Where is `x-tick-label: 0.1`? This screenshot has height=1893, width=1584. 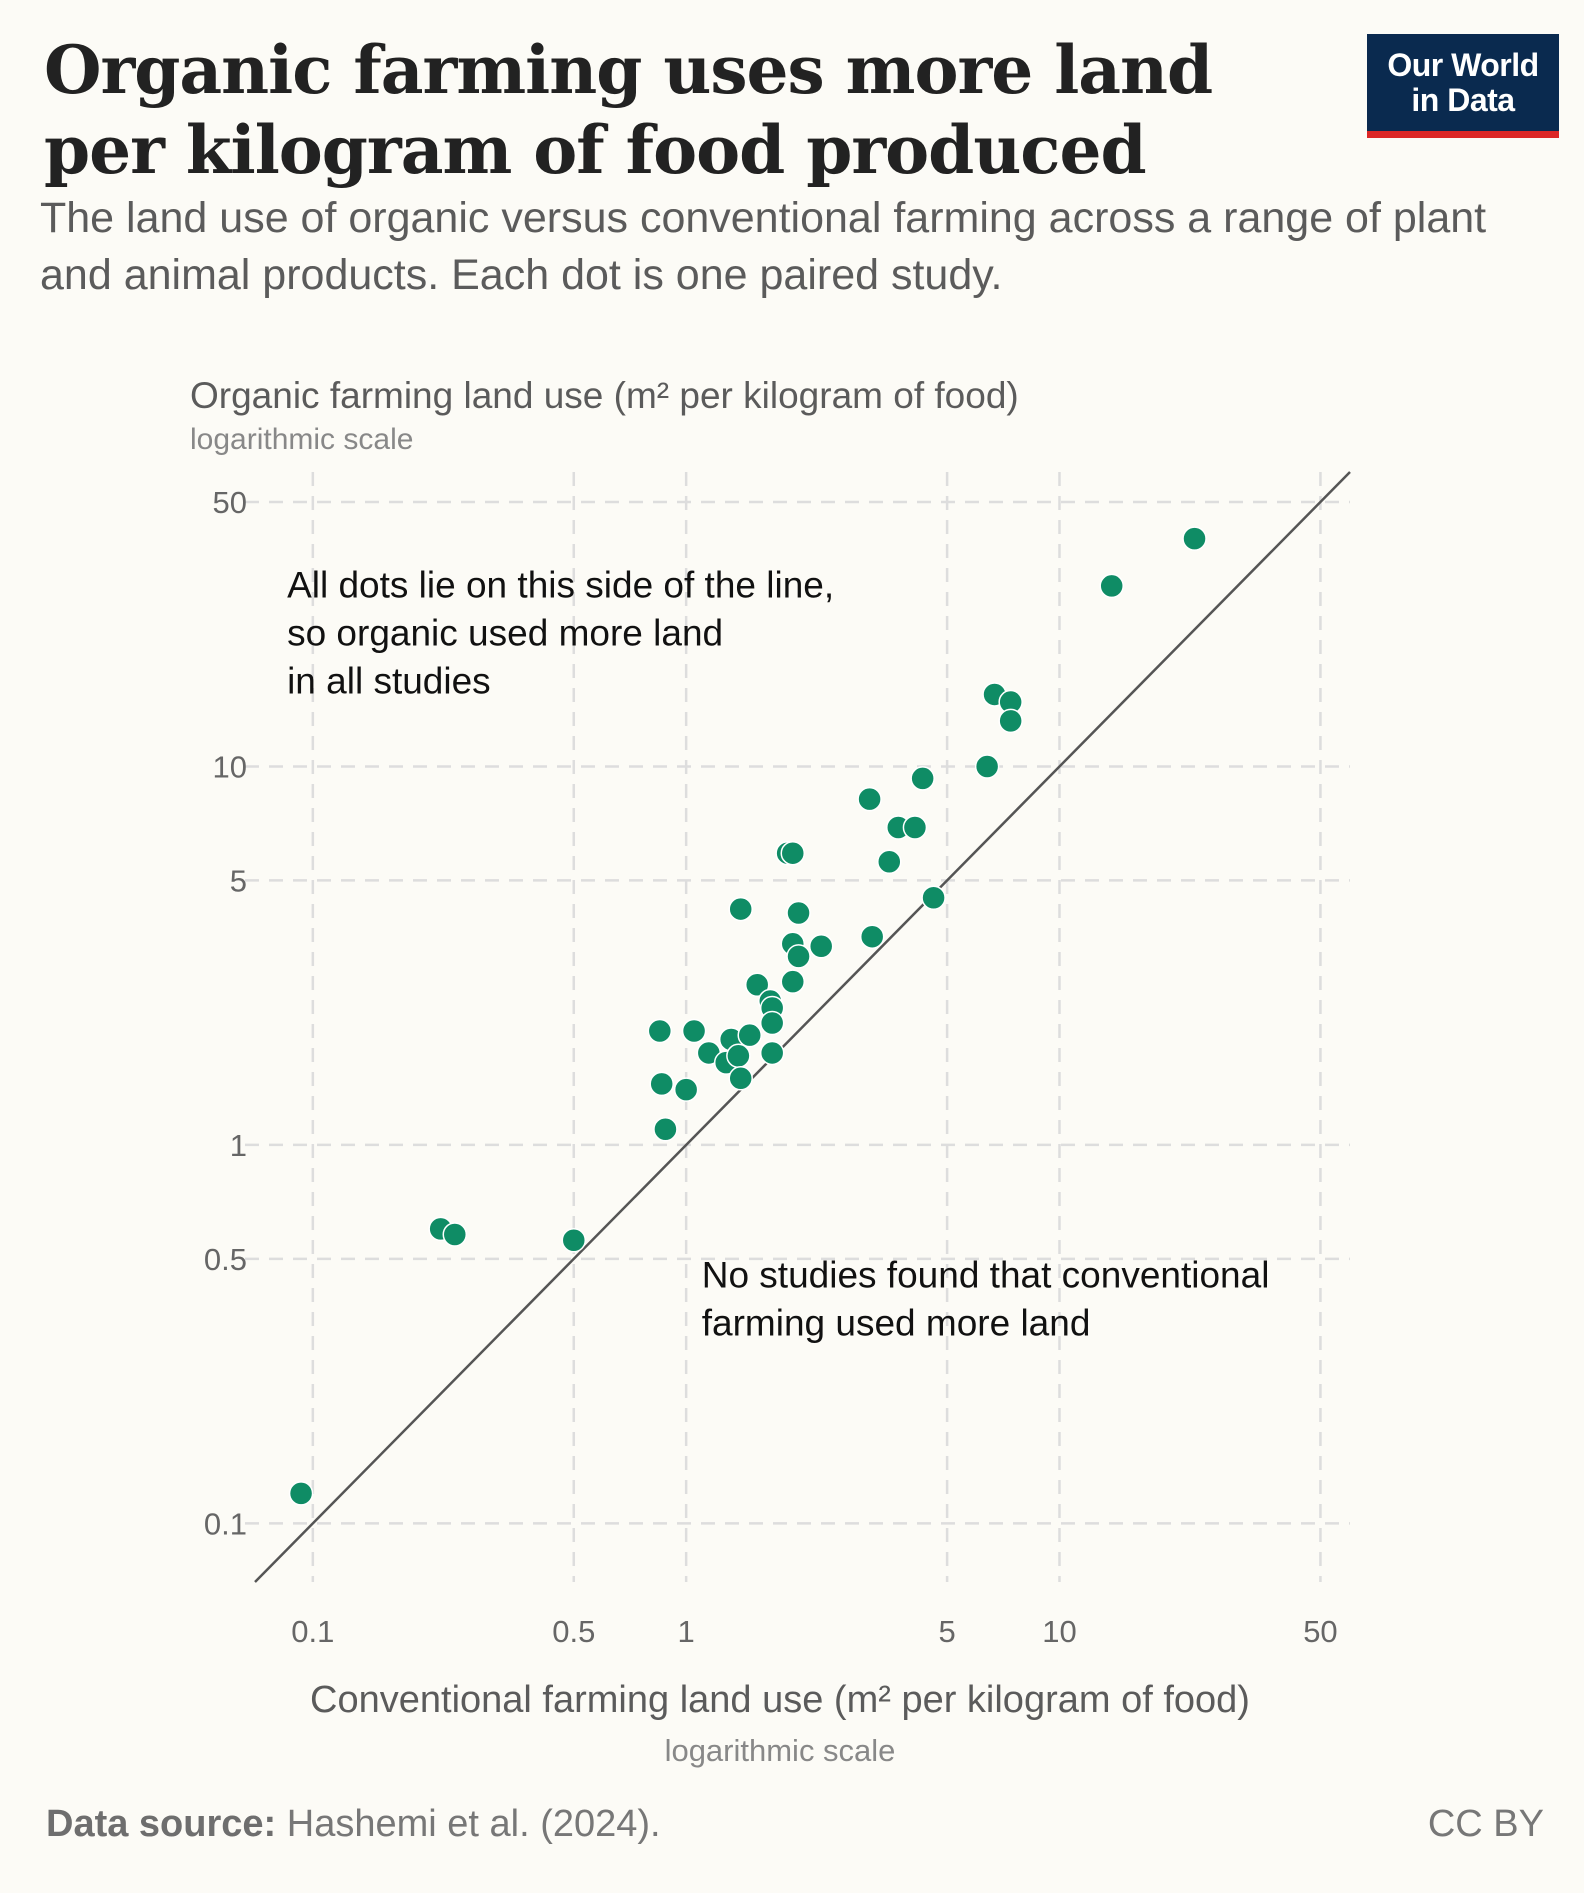 x-tick-label: 0.1 is located at coordinates (312, 1631).